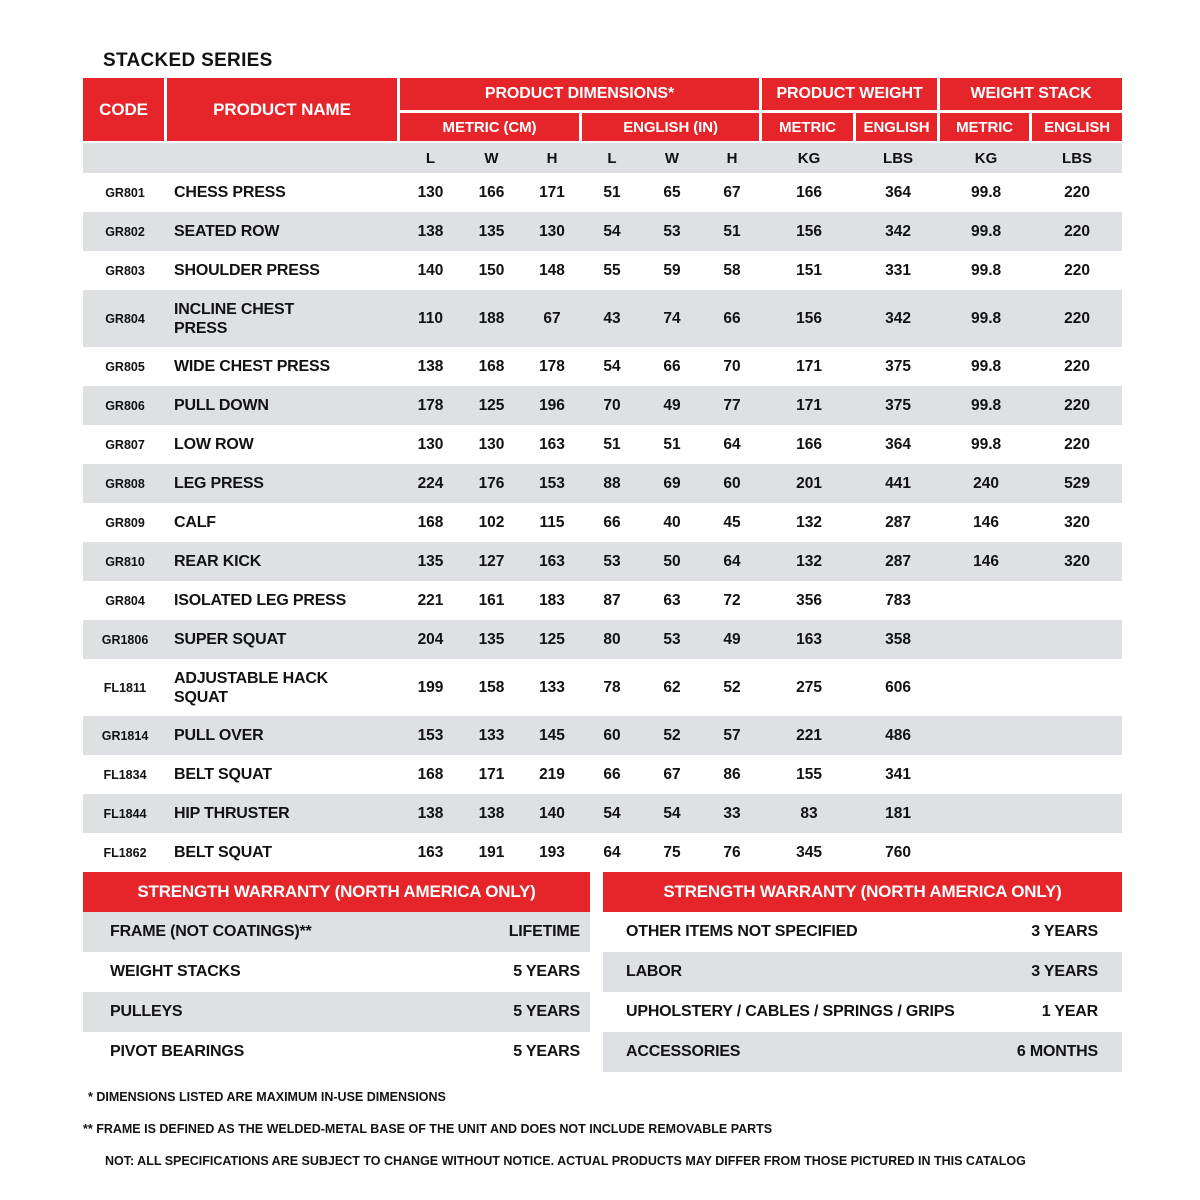  Describe the element at coordinates (732, 600) in the screenshot. I see `spec-value: 72` at that location.